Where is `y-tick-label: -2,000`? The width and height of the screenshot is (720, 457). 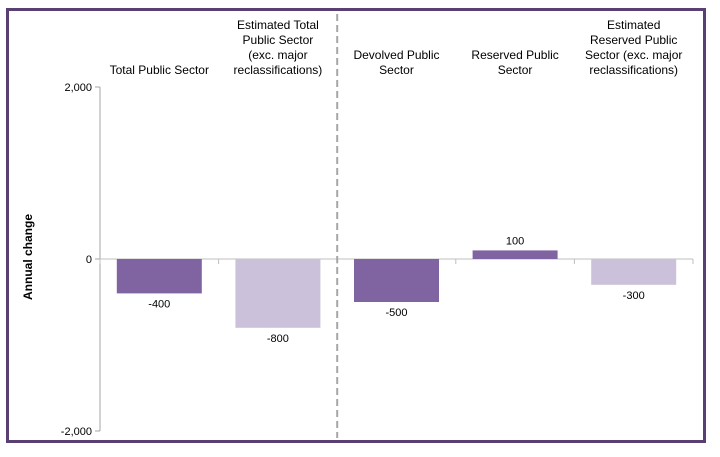 y-tick-label: -2,000 is located at coordinates (76, 432).